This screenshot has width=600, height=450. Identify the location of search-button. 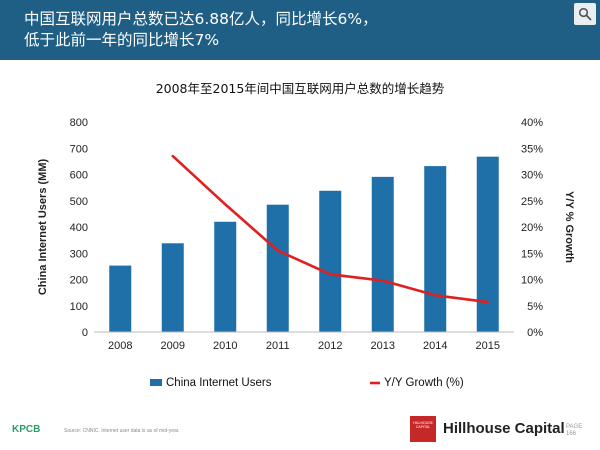
(585, 14).